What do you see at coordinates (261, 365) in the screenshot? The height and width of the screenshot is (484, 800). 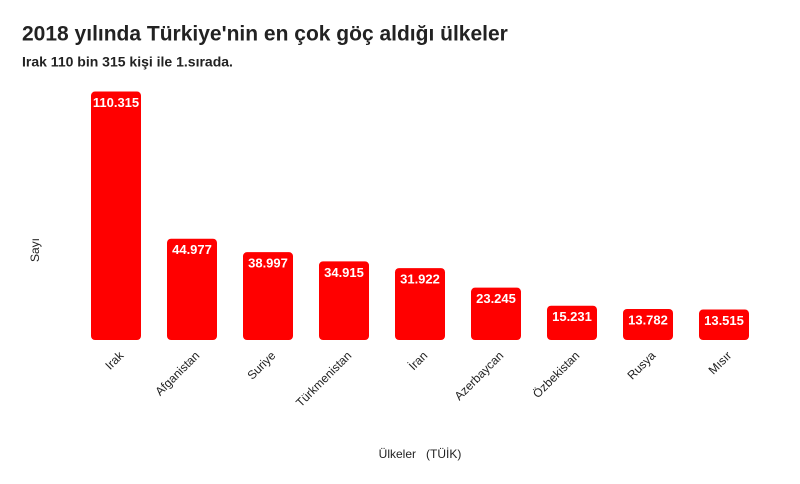 I see `x-tick-label: Suriye` at bounding box center [261, 365].